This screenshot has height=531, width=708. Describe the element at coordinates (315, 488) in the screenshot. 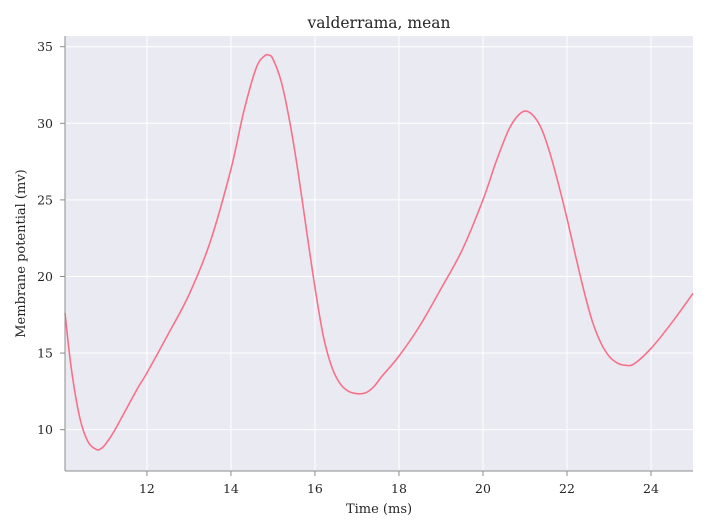

I see `x-tick-label: 16` at that location.